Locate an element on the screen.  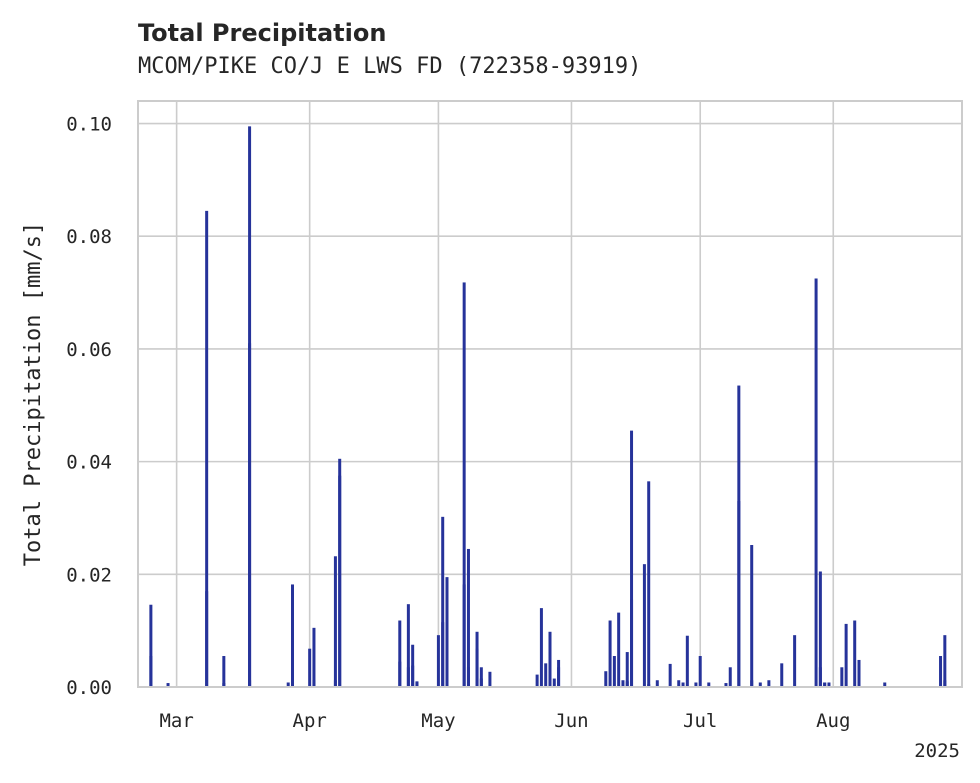
x-tick-label: May is located at coordinates (438, 721).